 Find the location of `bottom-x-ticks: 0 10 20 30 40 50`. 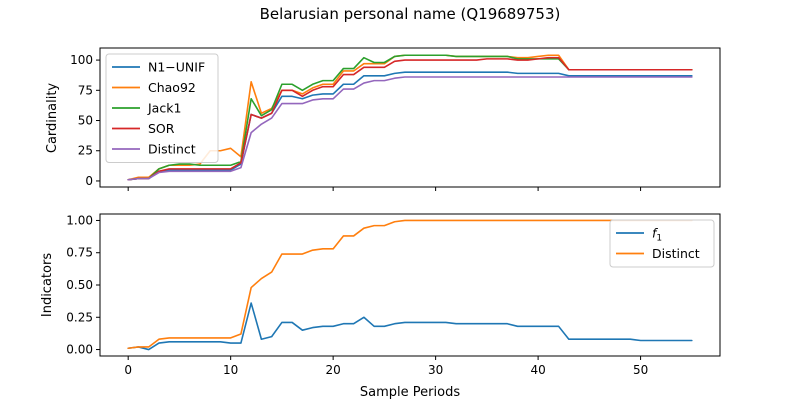

bottom-x-ticks: 0 10 20 30 40 50 is located at coordinates (386, 366).